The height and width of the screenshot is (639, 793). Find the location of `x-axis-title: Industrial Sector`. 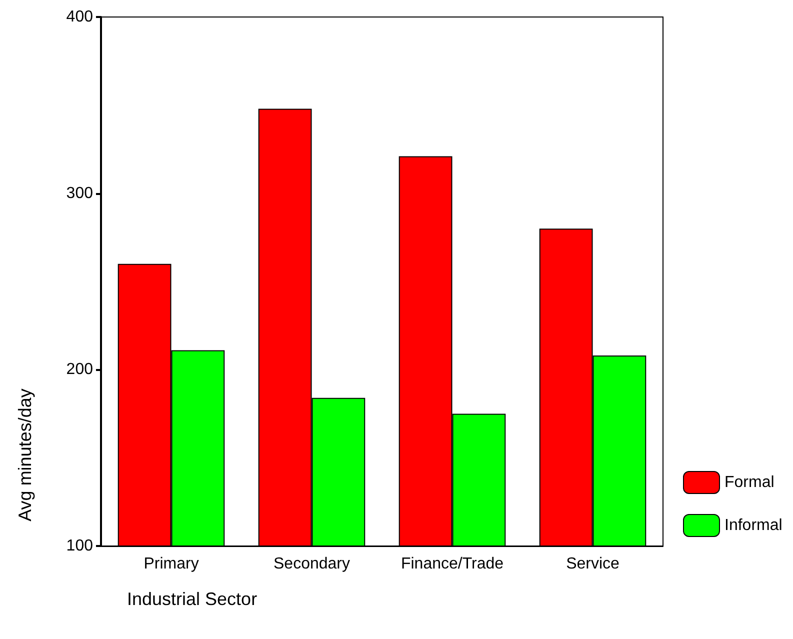

x-axis-title: Industrial Sector is located at coordinates (192, 599).